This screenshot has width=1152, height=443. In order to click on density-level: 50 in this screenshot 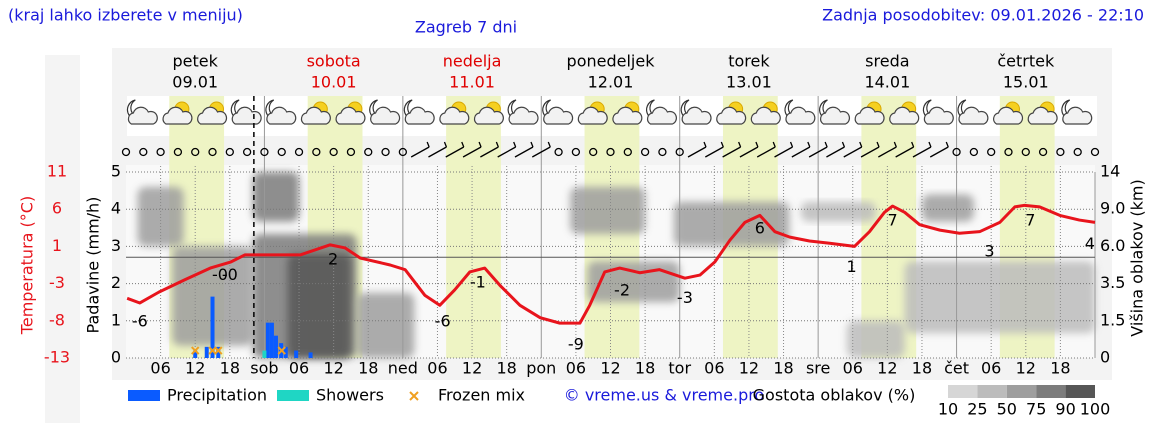, I will do `click(1007, 409)`.